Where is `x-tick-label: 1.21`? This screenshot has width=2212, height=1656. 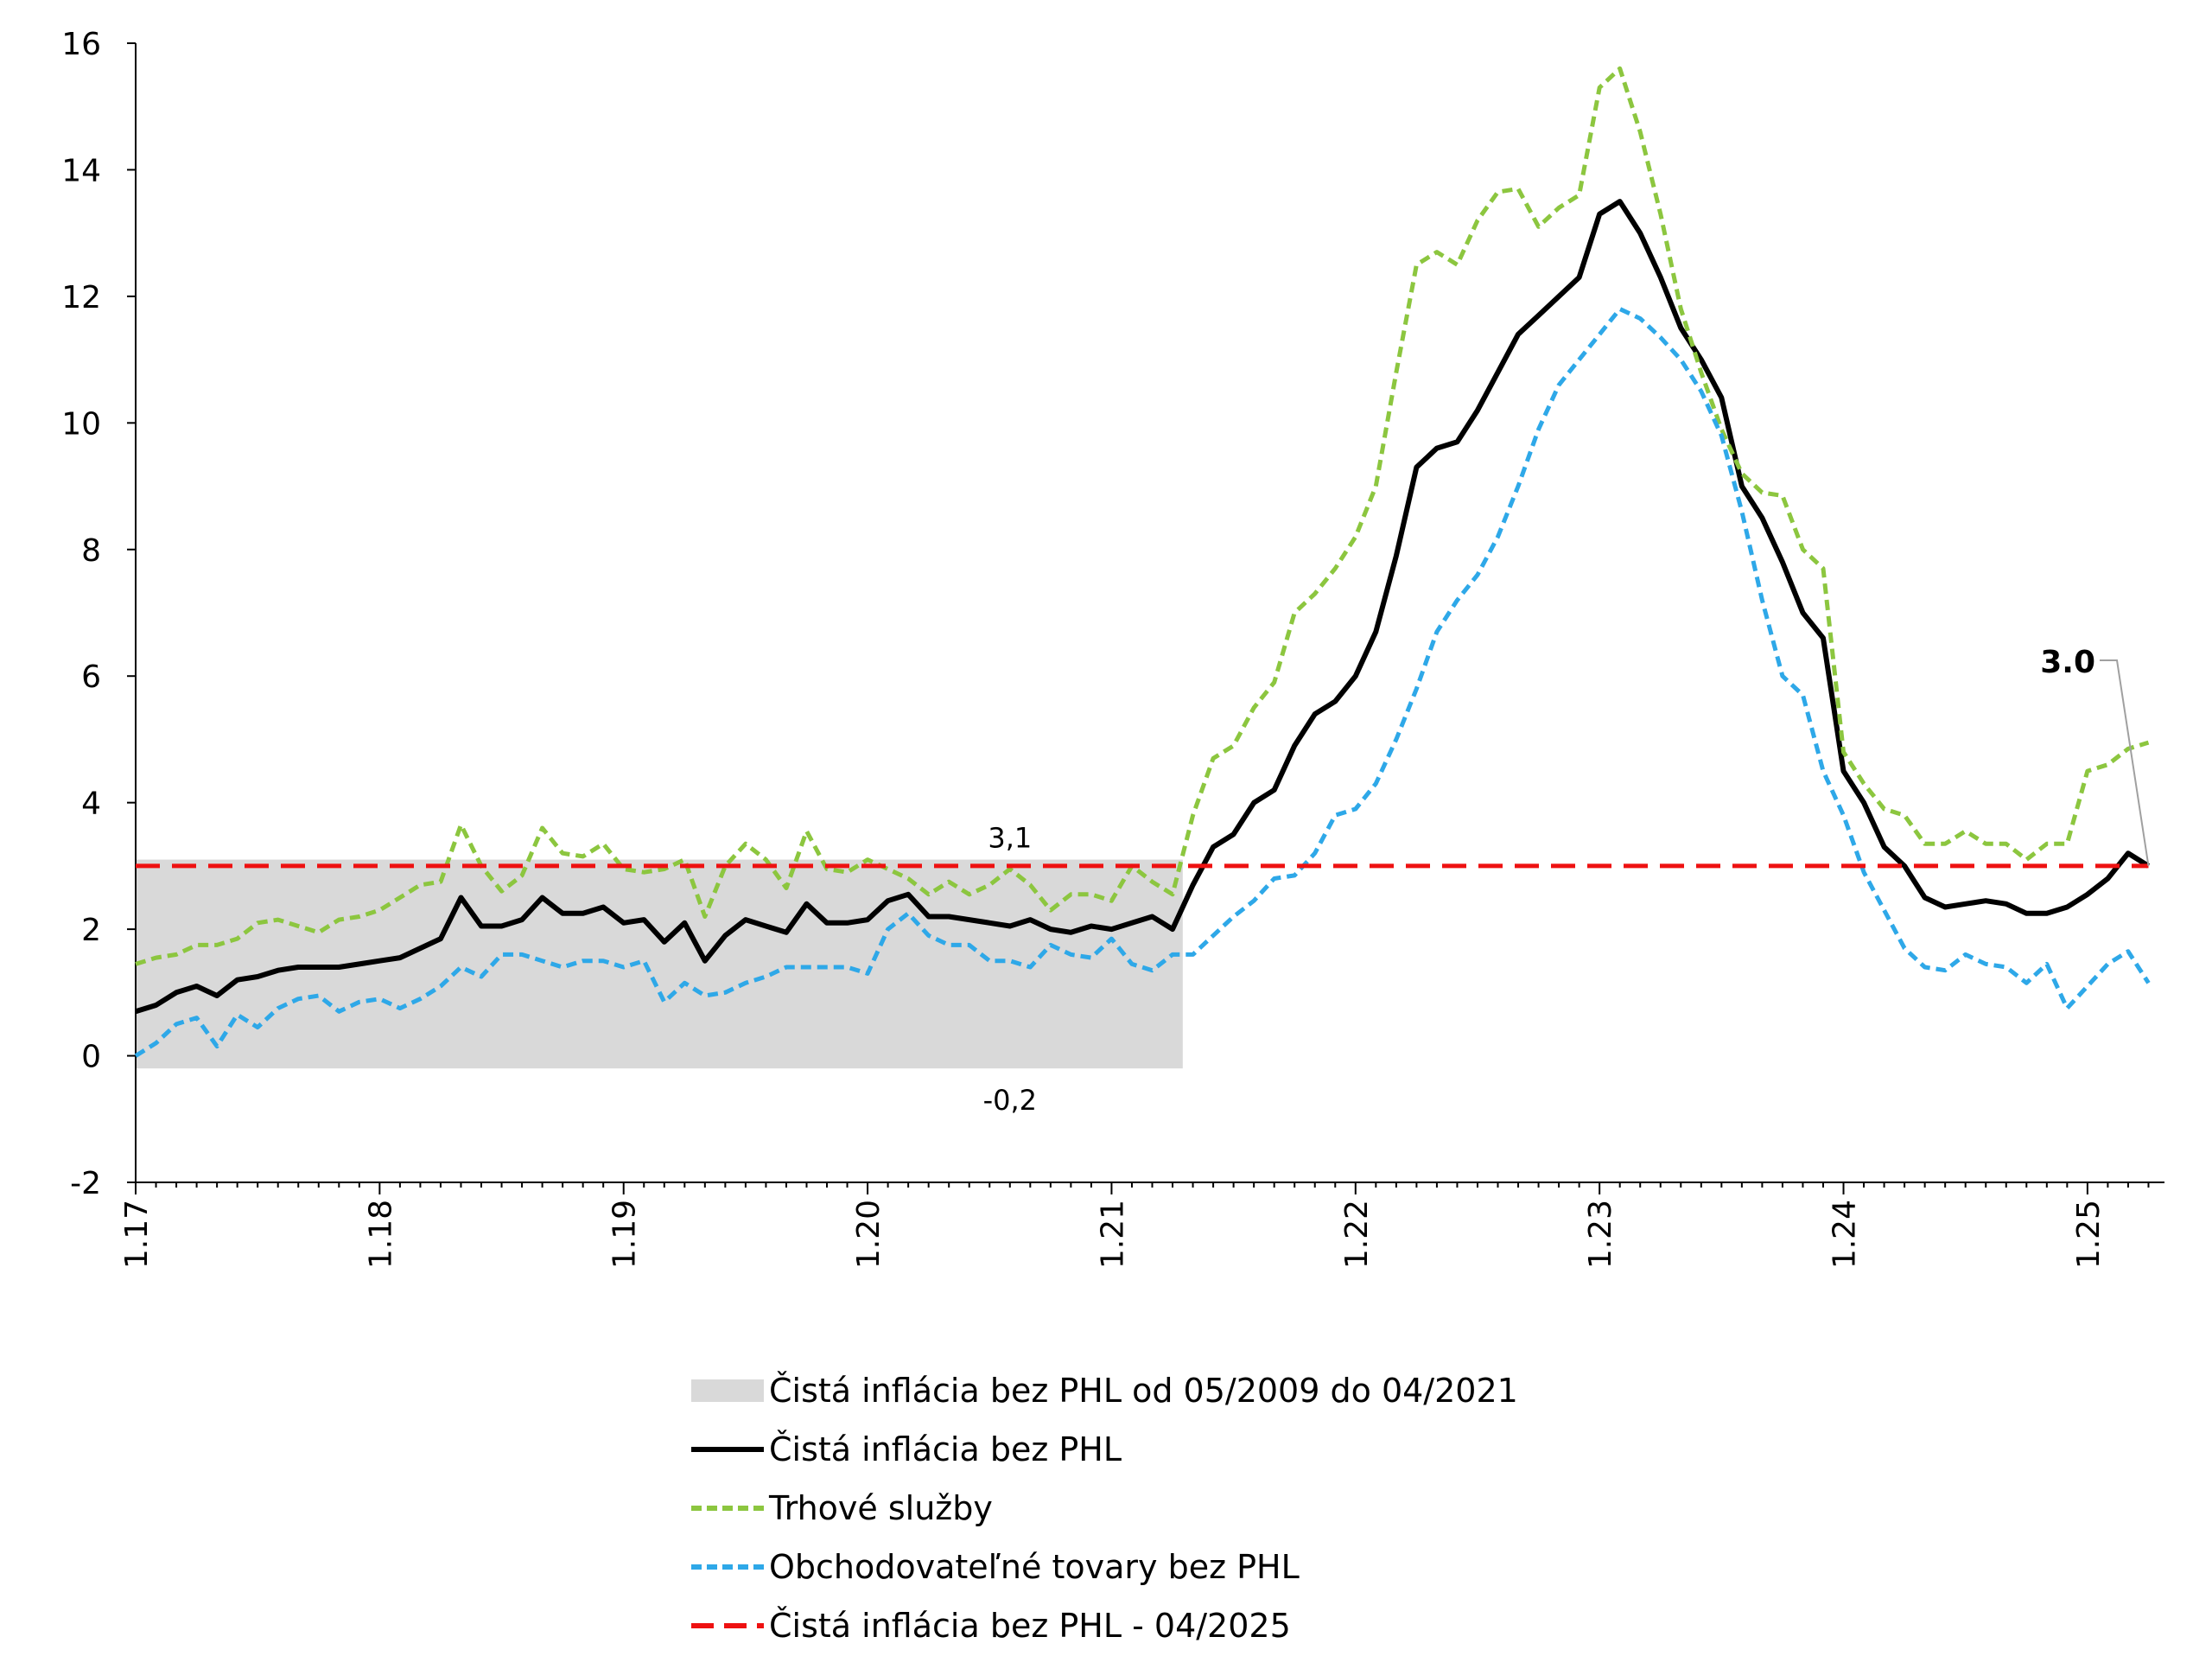 x-tick-label: 1.21 is located at coordinates (1112, 1234).